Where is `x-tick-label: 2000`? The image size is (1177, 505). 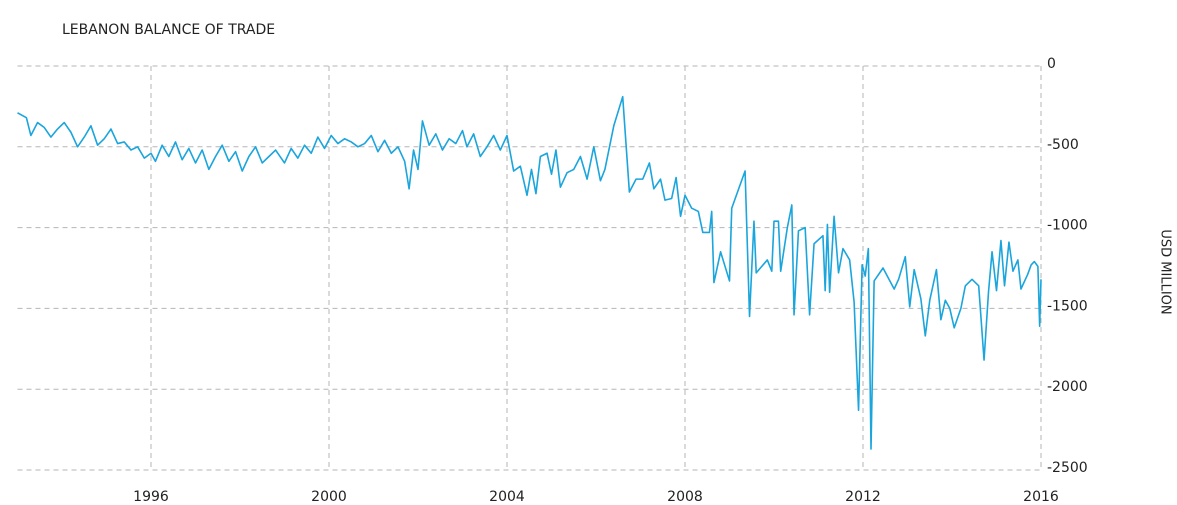 x-tick-label: 2000 is located at coordinates (329, 497).